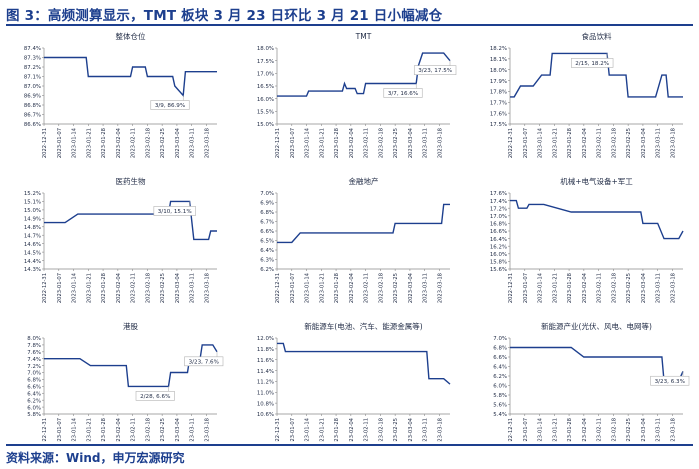 The height and width of the screenshot is (469, 699). Describe the element at coordinates (267, 270) in the screenshot. I see `y-tick-label: 6.2%` at that location.